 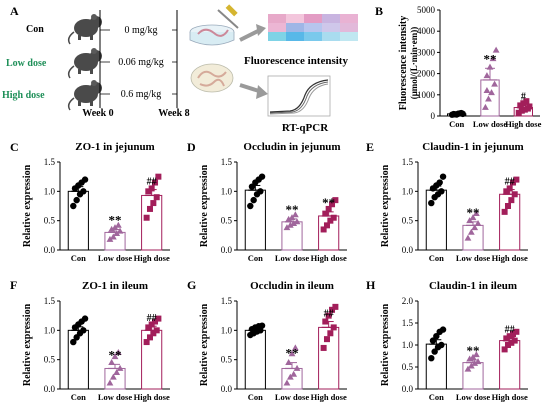 I want to click on y-tick-label: 4000, so click(x=426, y=31).